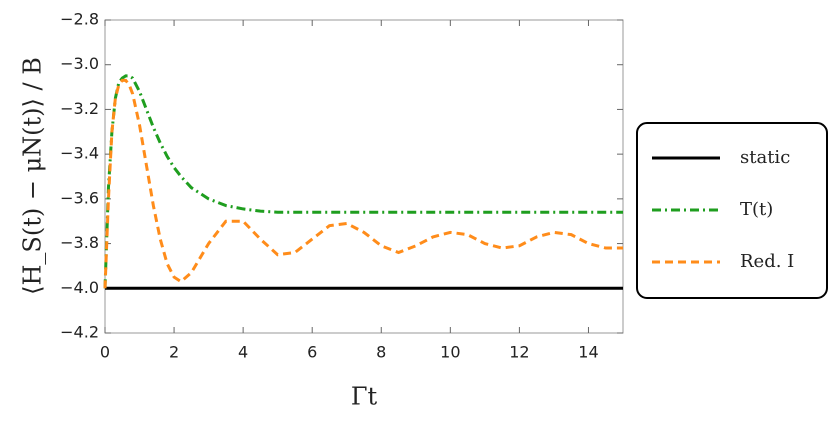  I want to click on x-tick-label: 14, so click(588, 352).